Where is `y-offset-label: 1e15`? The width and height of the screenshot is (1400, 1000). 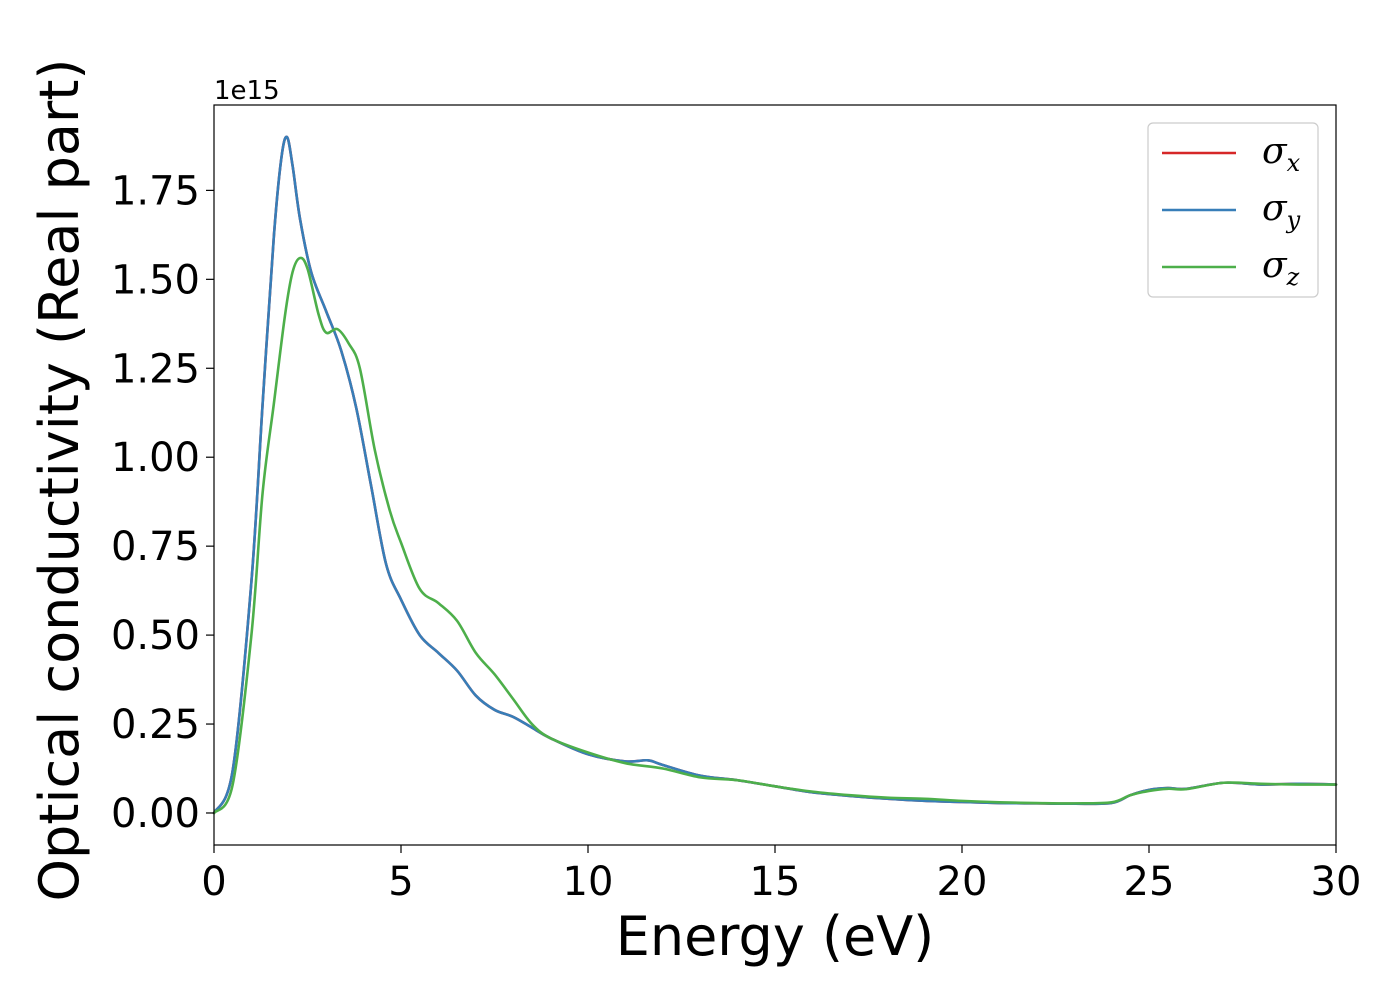 y-offset-label: 1e15 is located at coordinates (247, 91).